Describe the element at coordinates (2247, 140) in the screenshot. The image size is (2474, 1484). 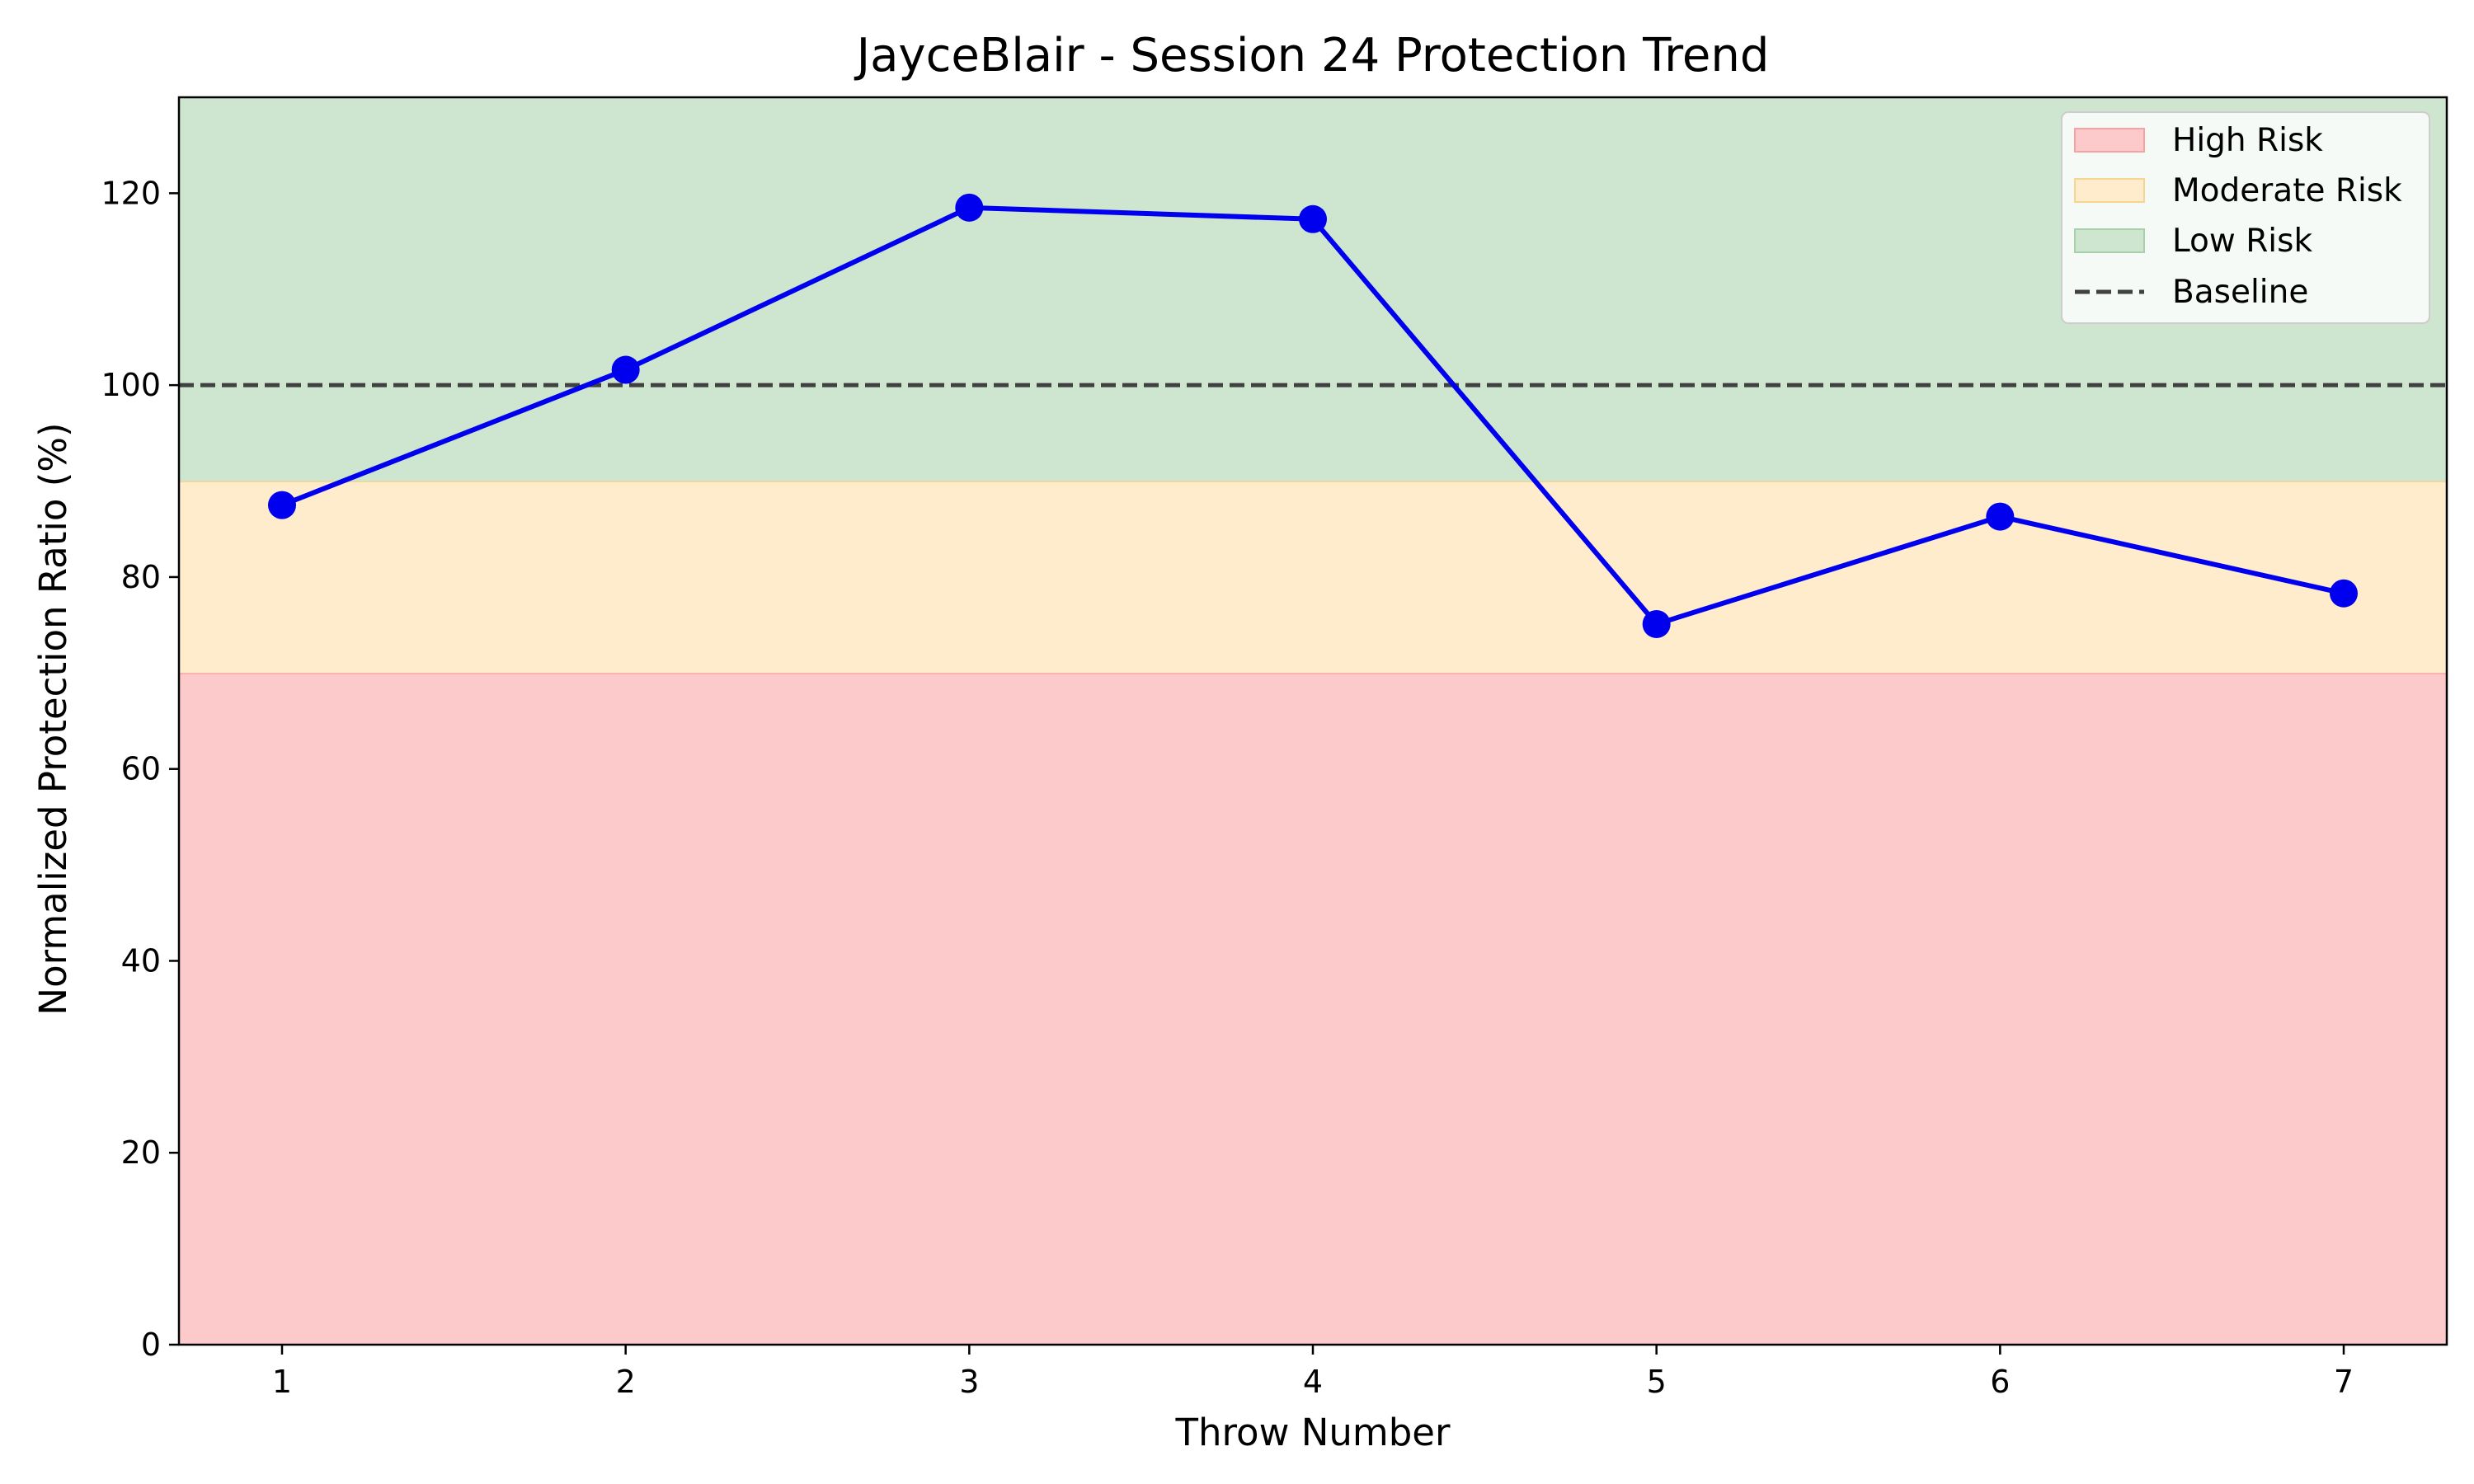
I see `legend-label-high-risk: High Risk` at that location.